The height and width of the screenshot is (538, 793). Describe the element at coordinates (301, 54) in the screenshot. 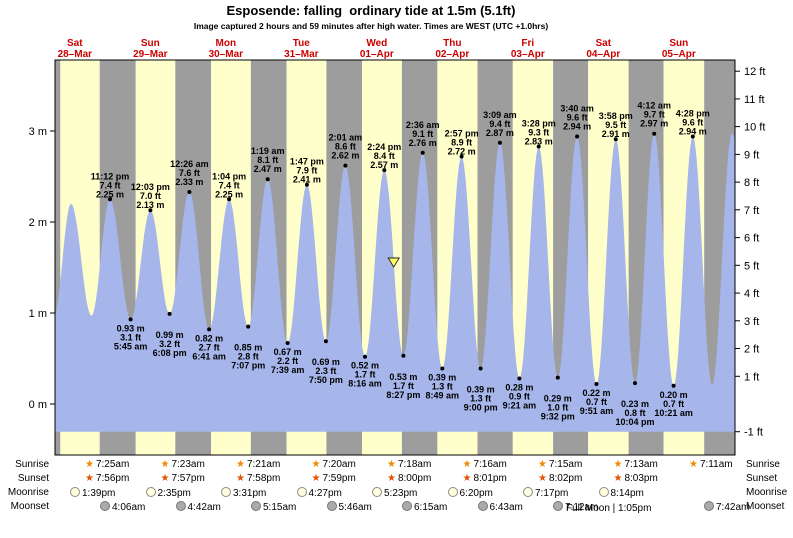

I see `day-date-label: 31–Mar` at that location.